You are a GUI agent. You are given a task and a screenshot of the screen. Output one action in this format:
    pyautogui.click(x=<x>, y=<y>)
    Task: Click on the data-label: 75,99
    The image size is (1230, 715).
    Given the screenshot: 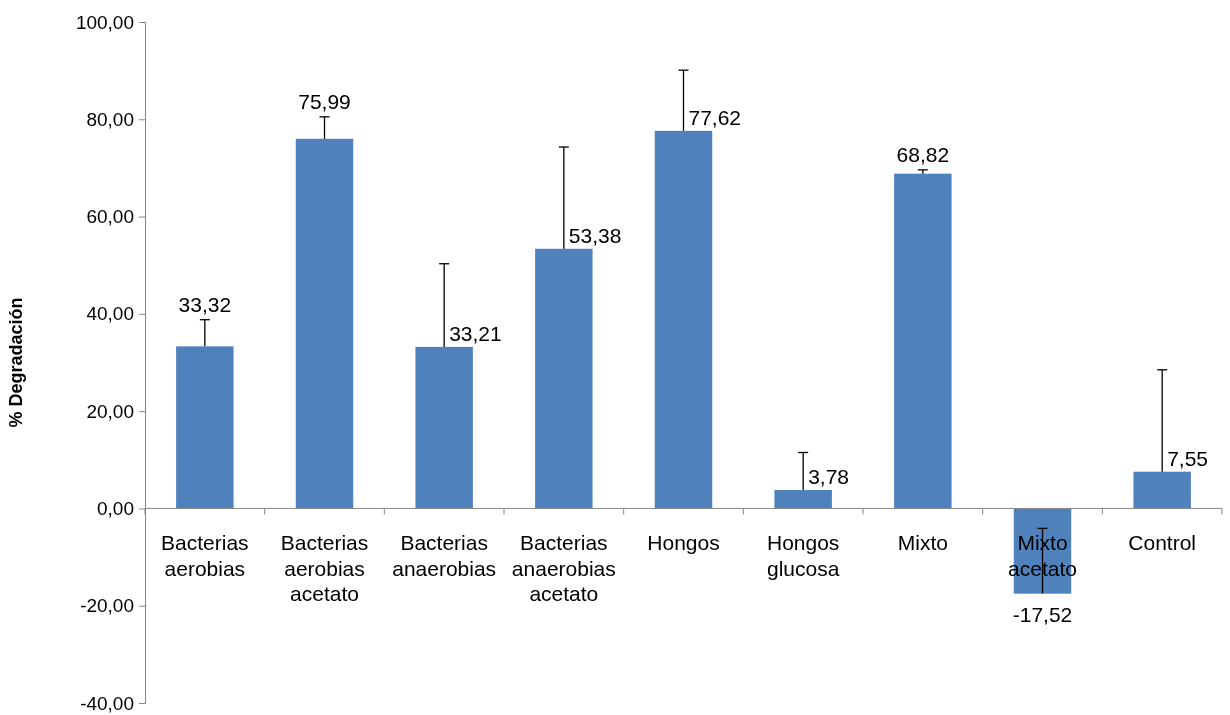 What is the action you would take?
    pyautogui.click(x=324, y=101)
    